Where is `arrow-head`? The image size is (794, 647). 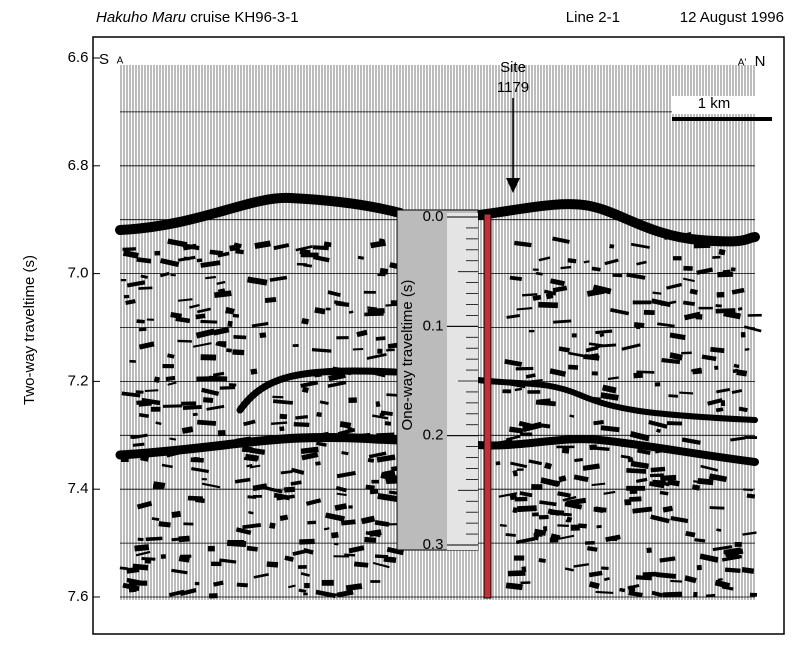
arrow-head is located at coordinates (513, 185).